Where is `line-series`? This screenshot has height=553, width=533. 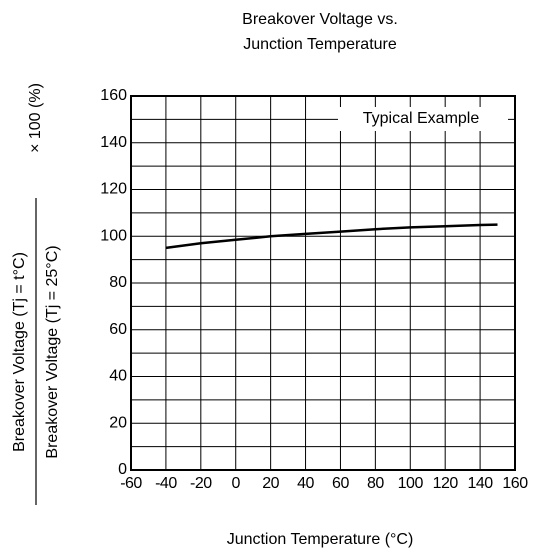
line-series is located at coordinates (331, 236).